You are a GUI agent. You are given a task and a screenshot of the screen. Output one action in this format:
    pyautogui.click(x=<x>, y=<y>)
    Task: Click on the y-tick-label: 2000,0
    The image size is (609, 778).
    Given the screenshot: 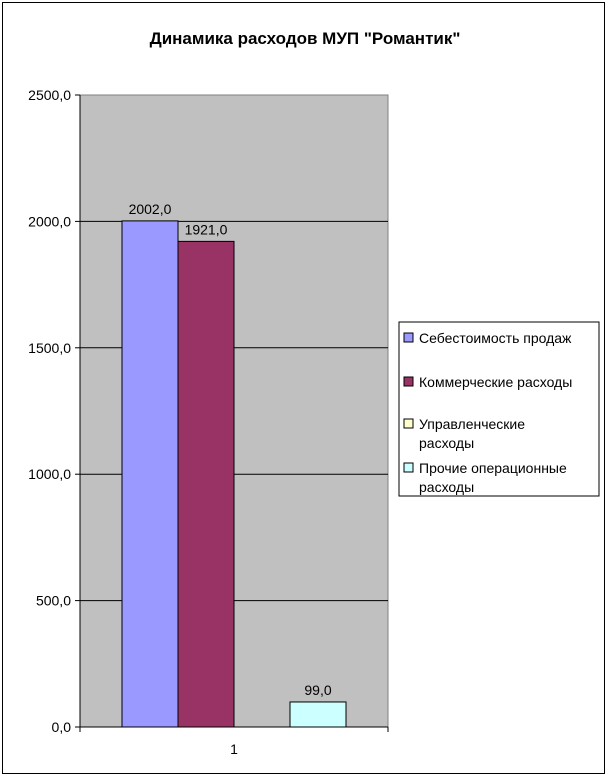 What is the action you would take?
    pyautogui.click(x=49, y=221)
    